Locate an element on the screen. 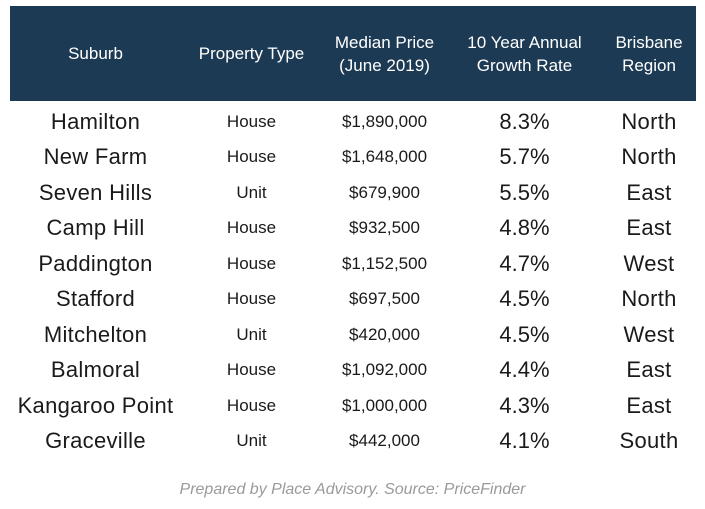 Image resolution: width=705 pixels, height=509 pixels. cell-median-price: $1,000,000 is located at coordinates (384, 405).